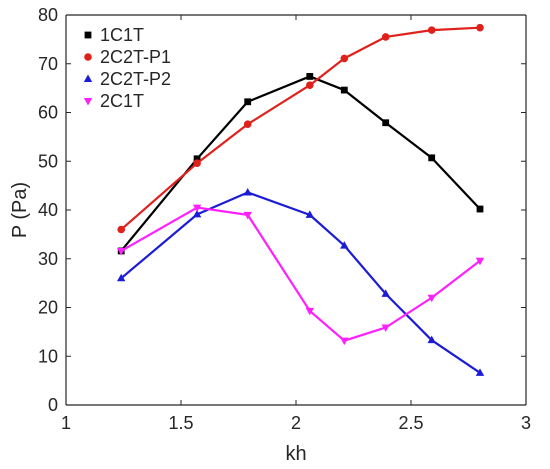 This screenshot has height=469, width=550. Describe the element at coordinates (180, 423) in the screenshot. I see `x-tick-label: 1.5` at that location.